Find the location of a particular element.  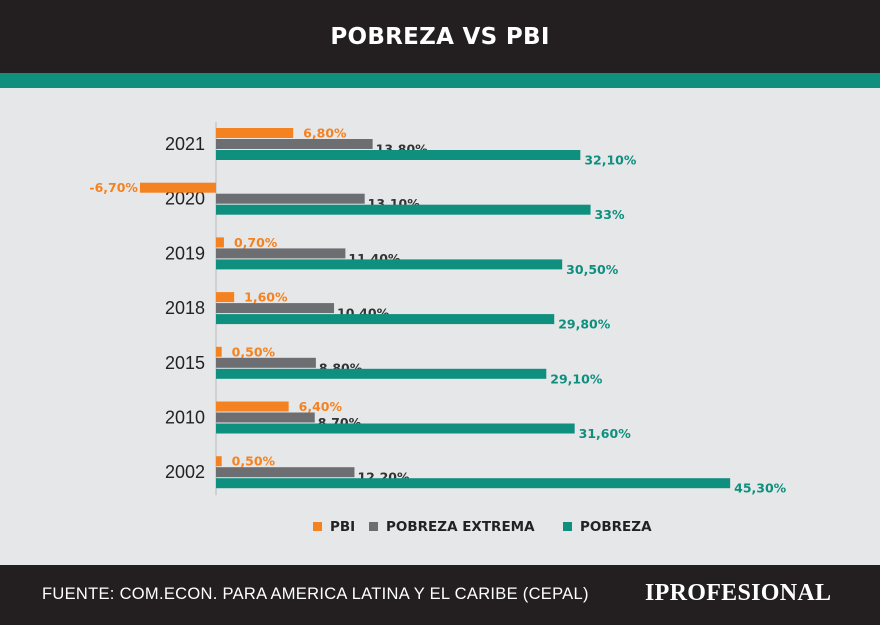

pbi-data-label: 1,60% is located at coordinates (266, 297).